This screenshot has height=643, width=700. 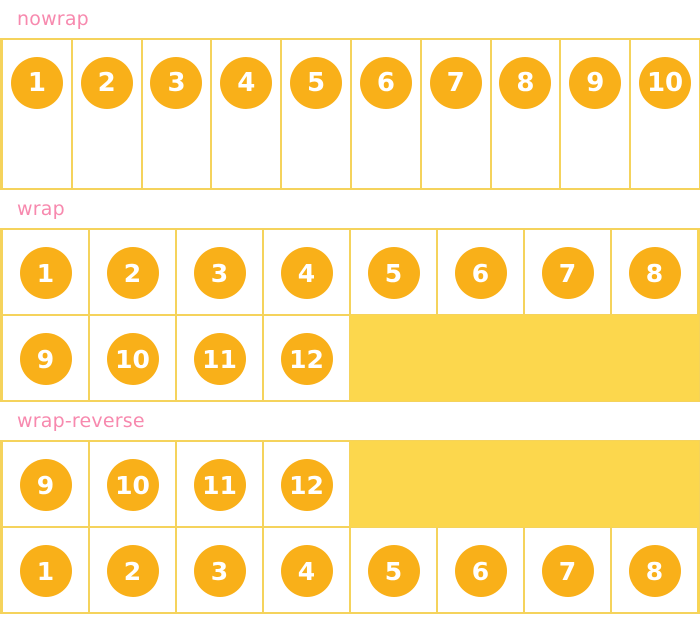 What do you see at coordinates (53, 19) in the screenshot?
I see `section-label-nowrap: nowrap` at bounding box center [53, 19].